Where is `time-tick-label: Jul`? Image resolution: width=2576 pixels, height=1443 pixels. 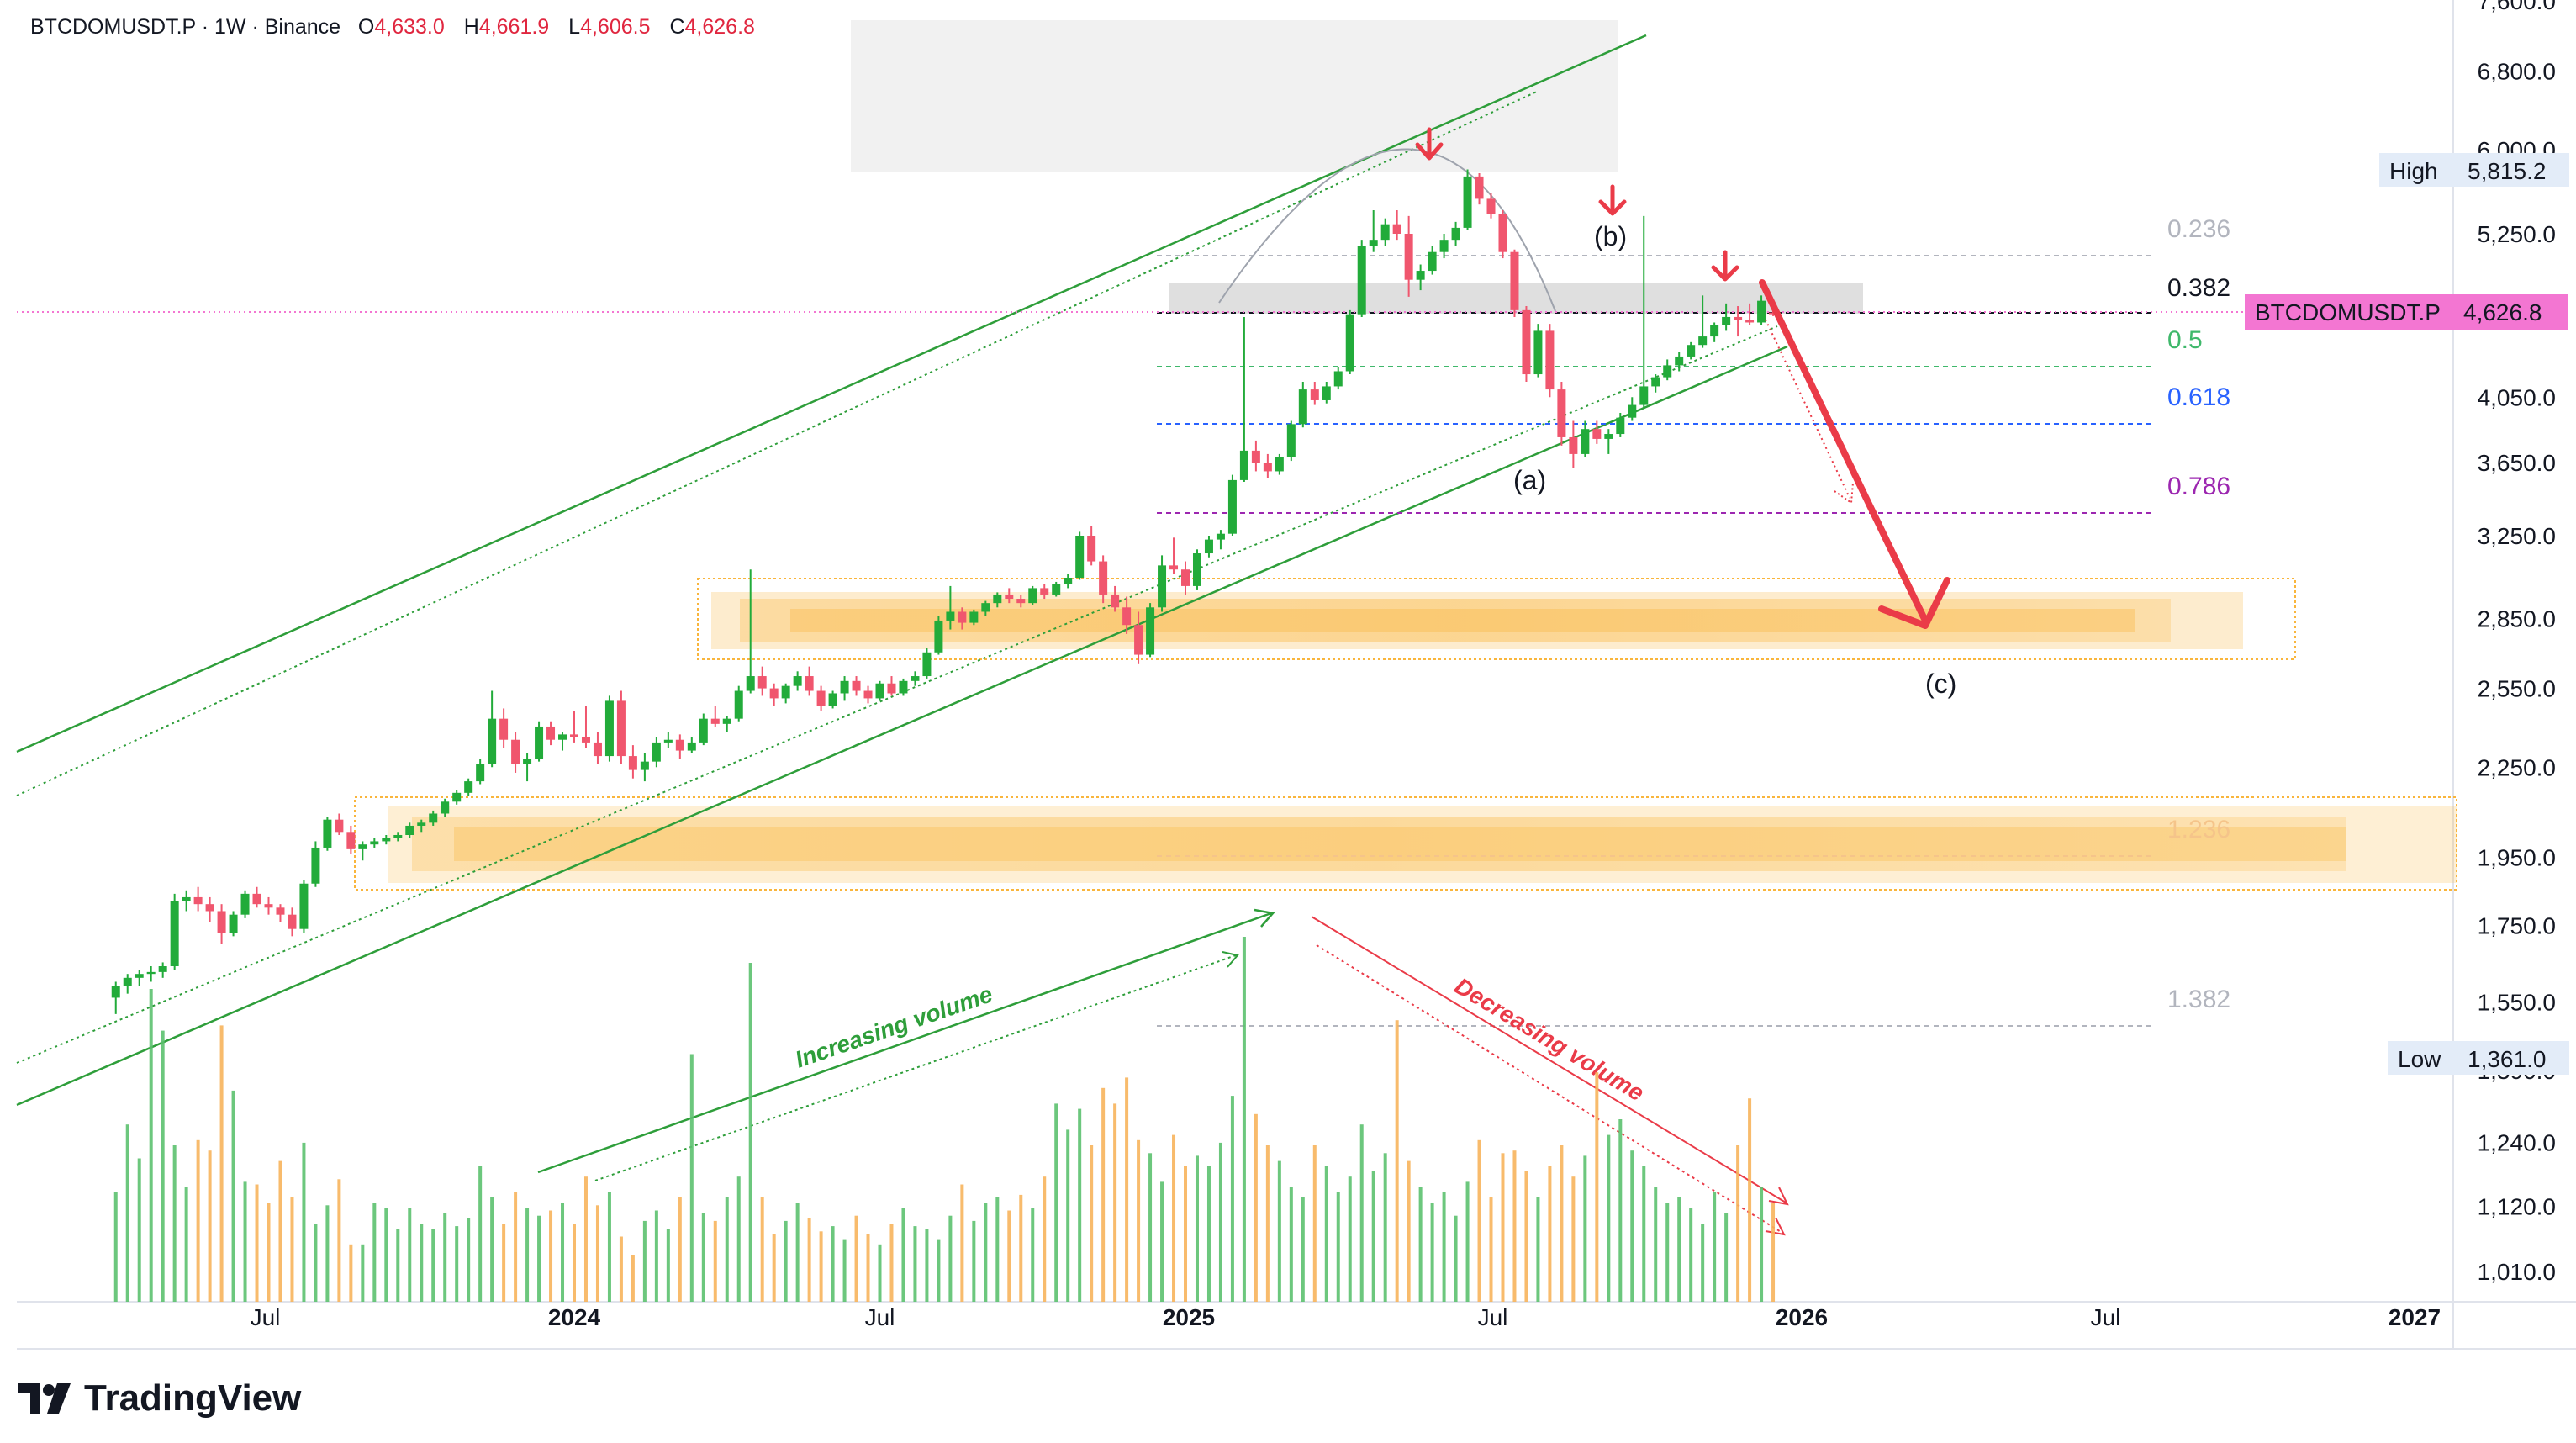 time-tick-label: Jul is located at coordinates (1493, 1317).